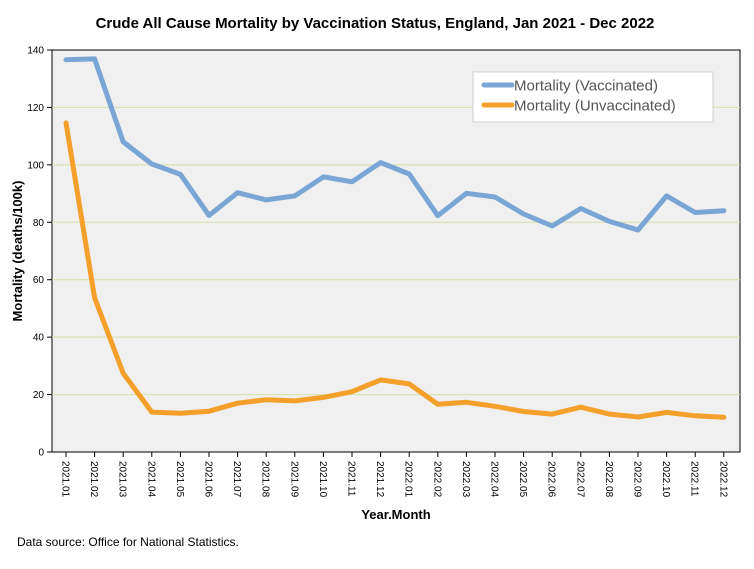  What do you see at coordinates (494, 479) in the screenshot?
I see `x-tick-label: 2022.04` at bounding box center [494, 479].